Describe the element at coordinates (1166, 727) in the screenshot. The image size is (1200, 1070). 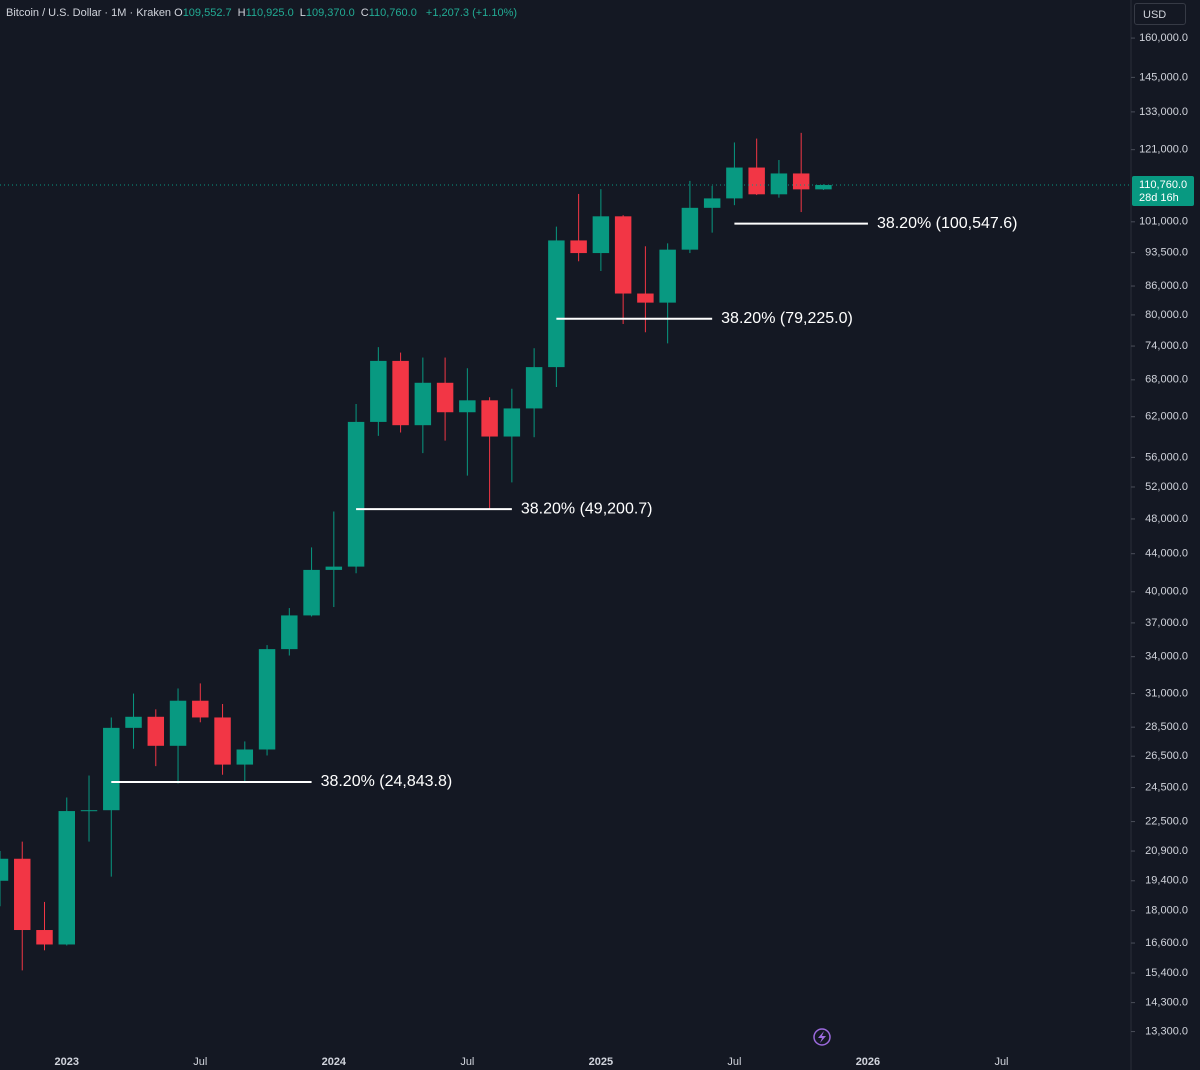
I see `y-tick-label: 28,500.0` at that location.